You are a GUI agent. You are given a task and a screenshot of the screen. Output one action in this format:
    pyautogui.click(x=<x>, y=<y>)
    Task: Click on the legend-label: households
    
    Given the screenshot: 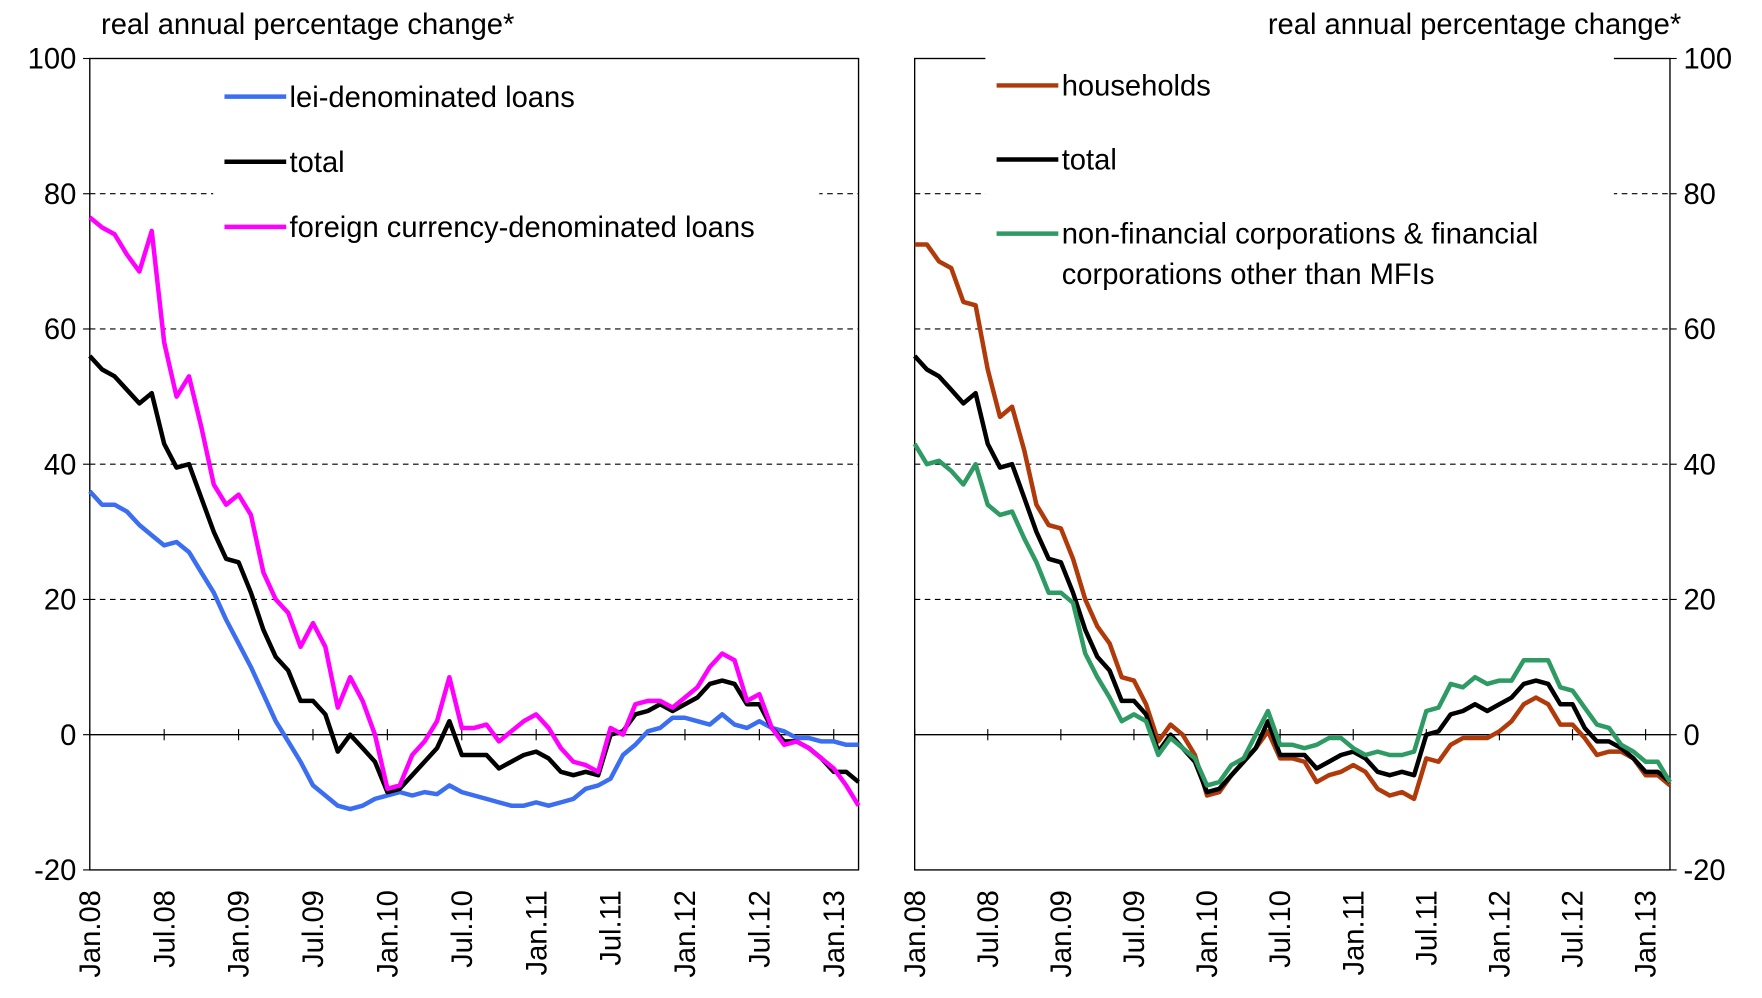 What is the action you would take?
    pyautogui.click(x=1136, y=87)
    